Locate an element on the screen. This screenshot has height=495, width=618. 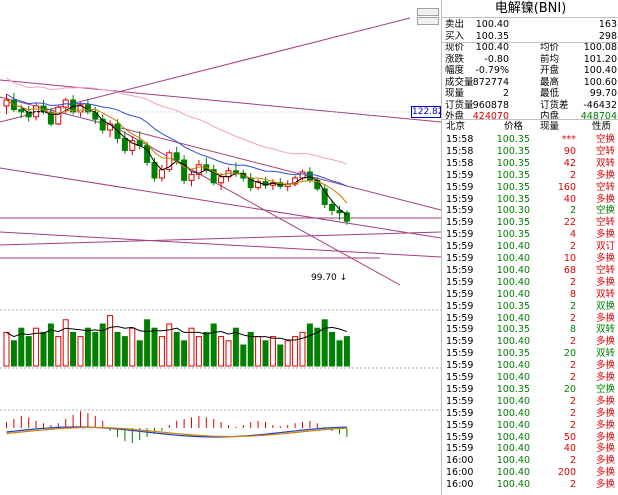
quote-label: 开盘 is located at coordinates (550, 70).